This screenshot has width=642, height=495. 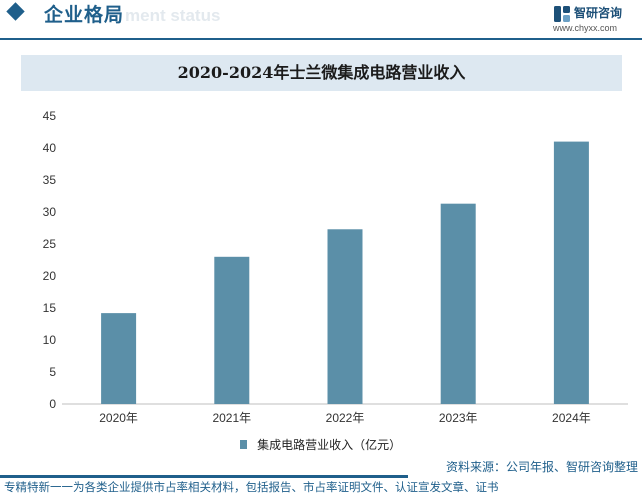 I want to click on y-tick-label-3: 15, so click(x=50, y=308).